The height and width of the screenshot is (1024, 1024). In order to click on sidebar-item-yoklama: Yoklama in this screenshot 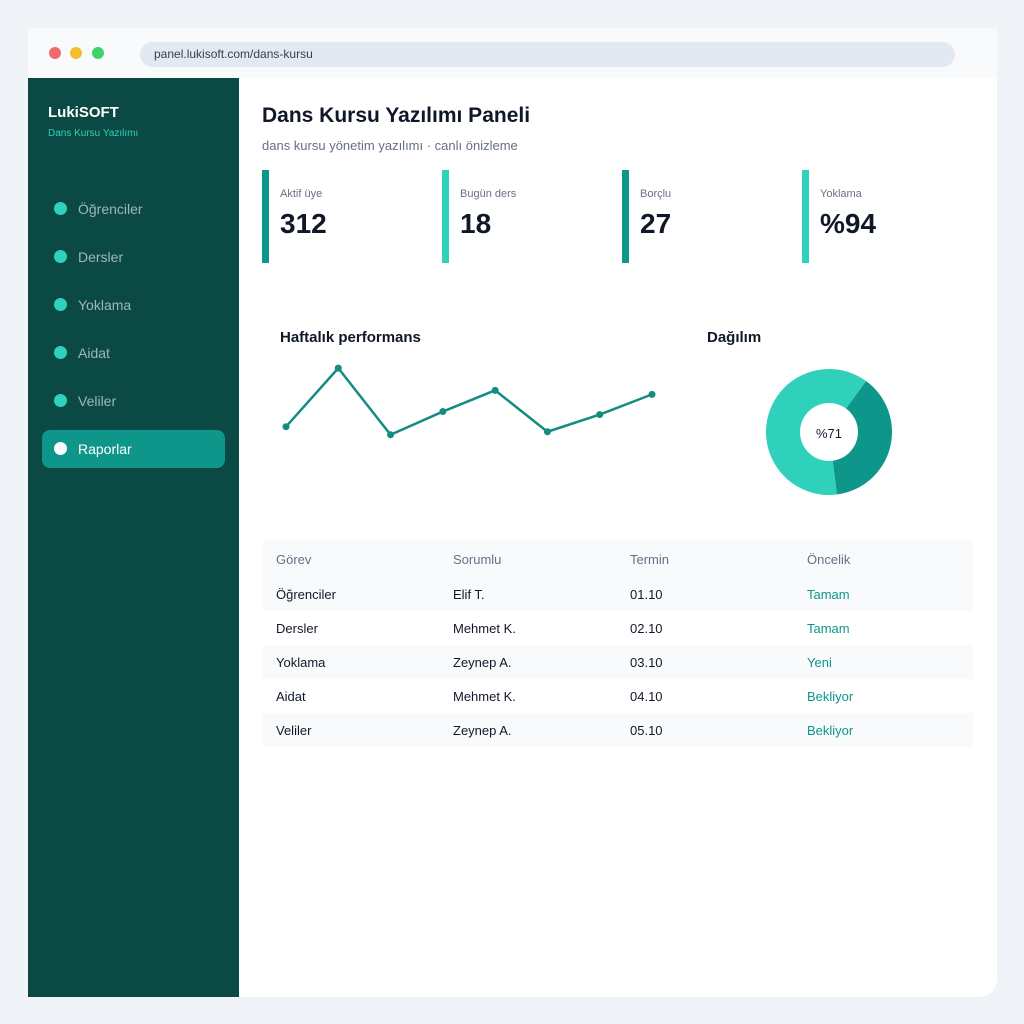, I will do `click(133, 305)`.